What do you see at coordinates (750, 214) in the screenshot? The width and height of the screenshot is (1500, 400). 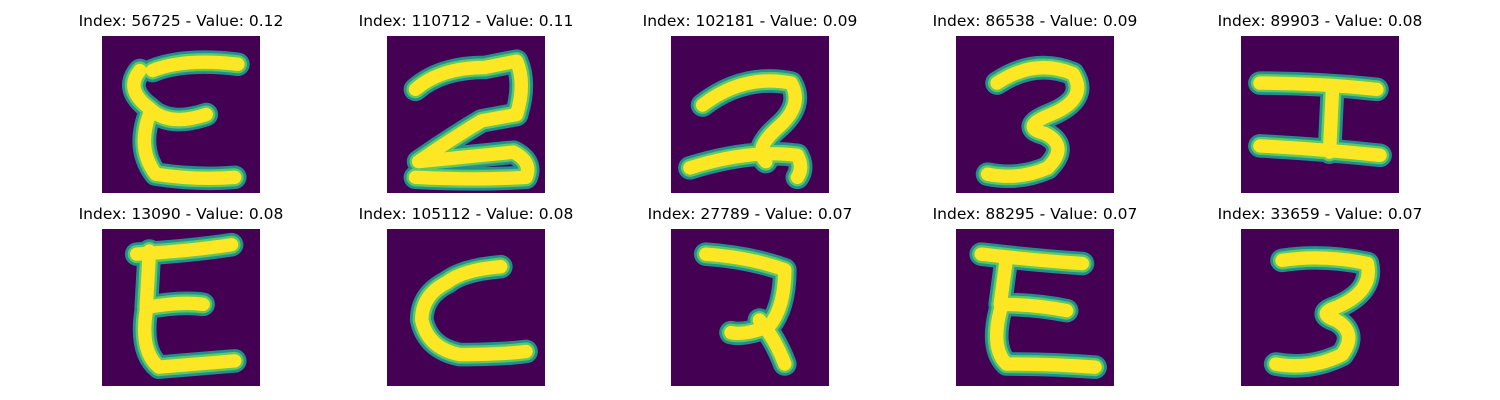 I see `panel-title: Index: 27789 - Value: 0.07` at bounding box center [750, 214].